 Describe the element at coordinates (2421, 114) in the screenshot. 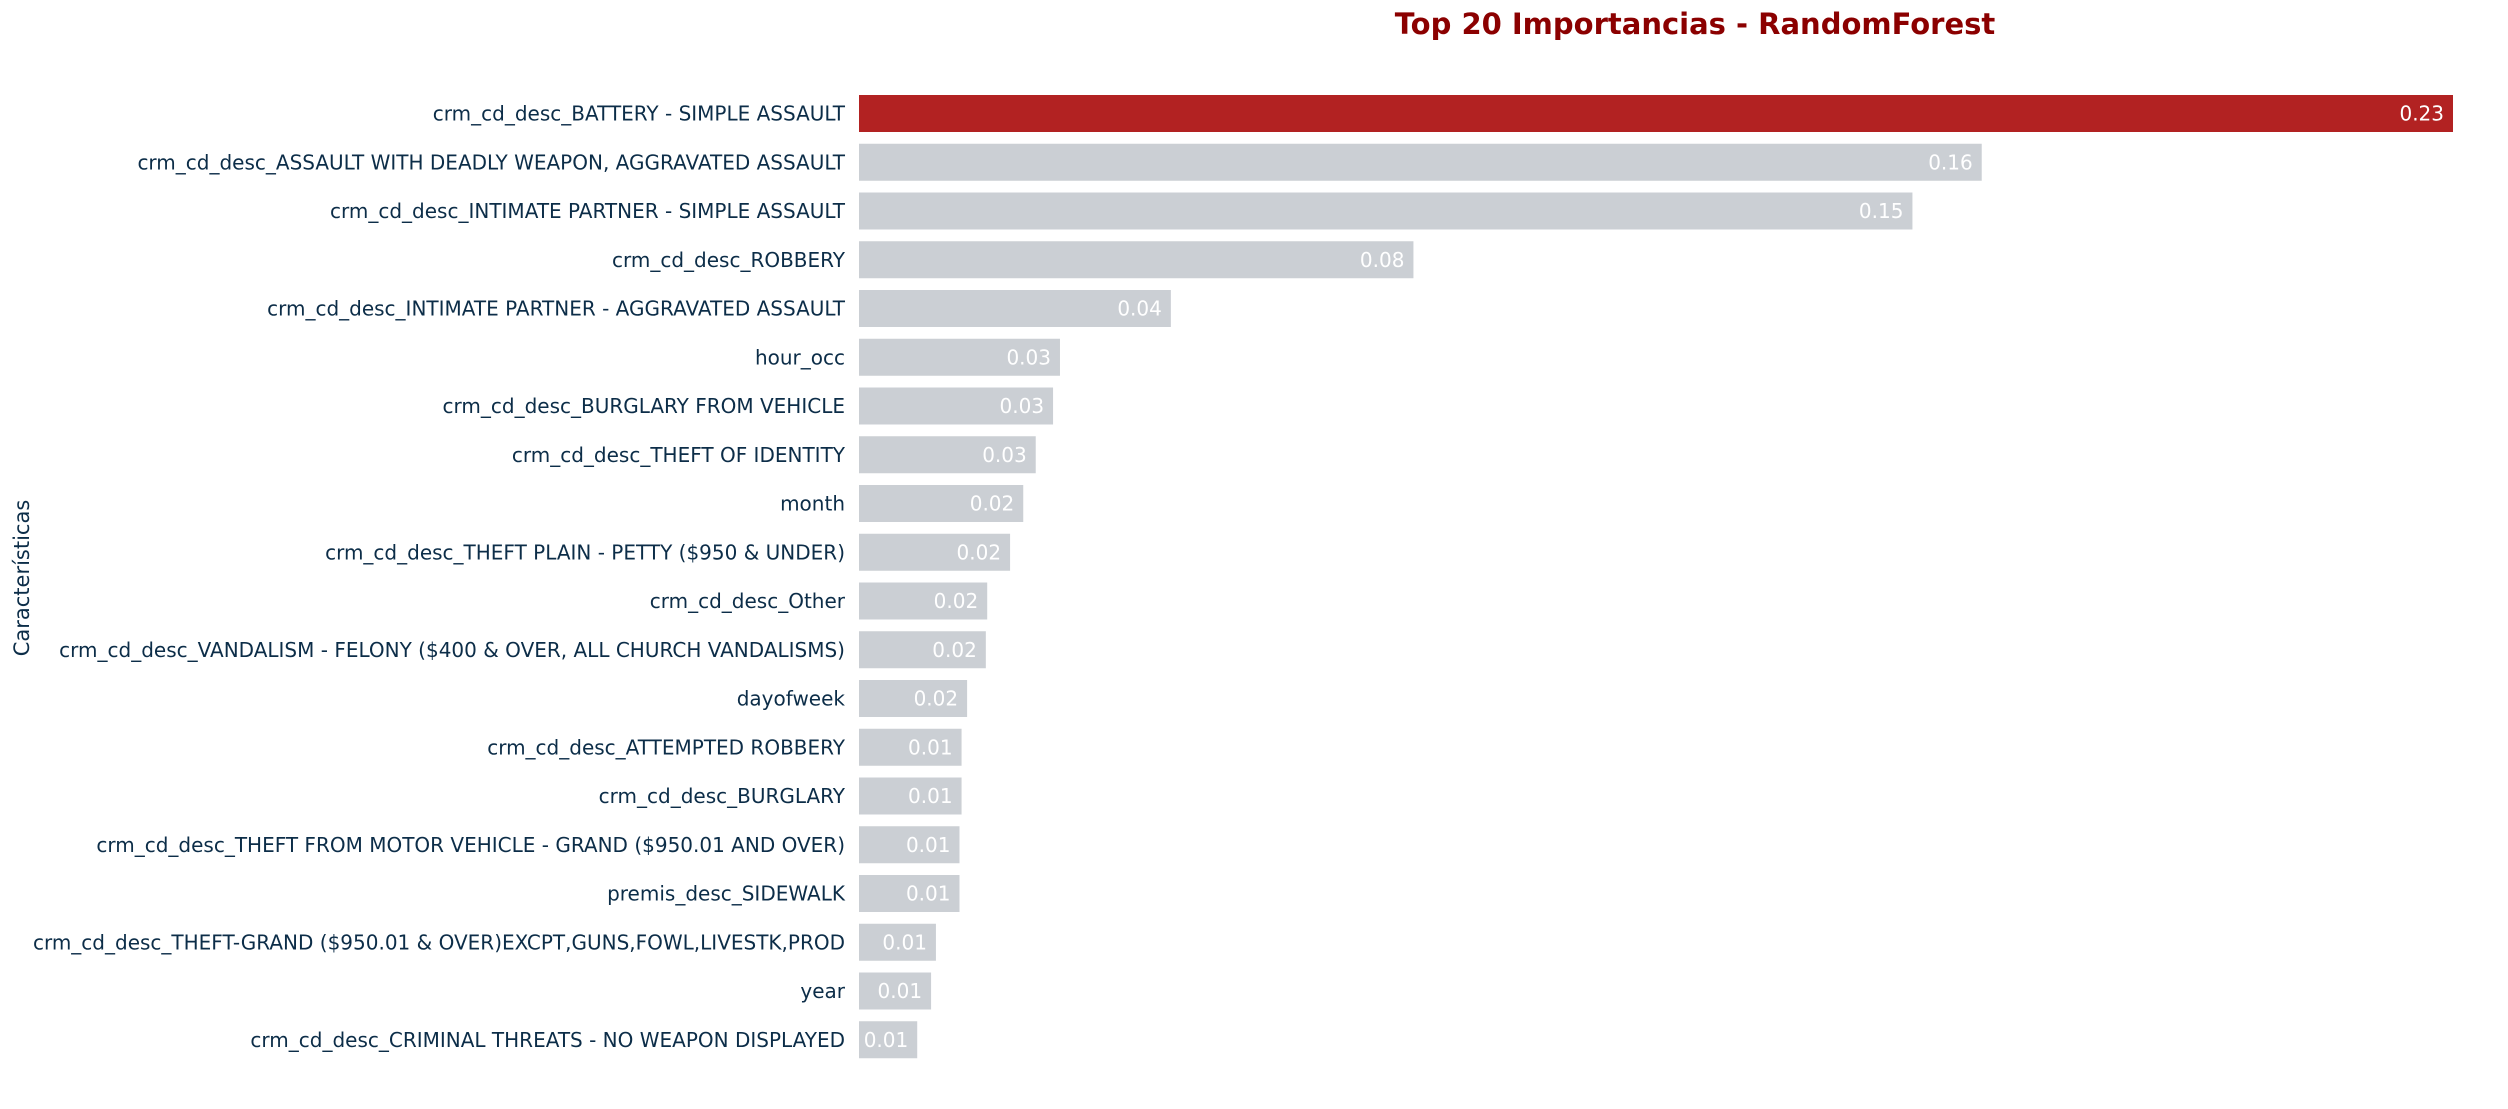

I see `value-label: 0.23` at that location.